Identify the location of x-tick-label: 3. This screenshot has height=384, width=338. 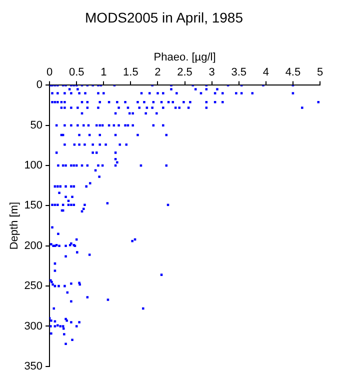
(211, 72).